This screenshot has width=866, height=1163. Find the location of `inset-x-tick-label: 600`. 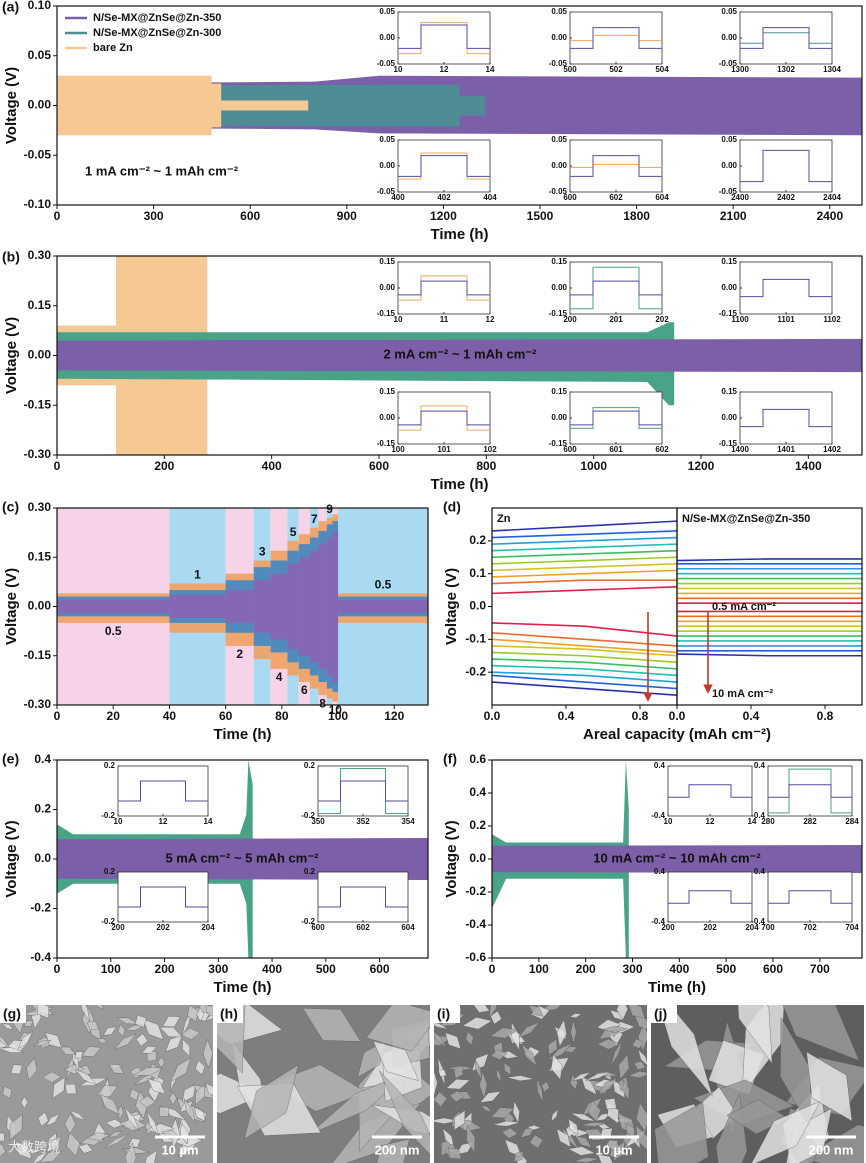

inset-x-tick-label: 600 is located at coordinates (570, 197).